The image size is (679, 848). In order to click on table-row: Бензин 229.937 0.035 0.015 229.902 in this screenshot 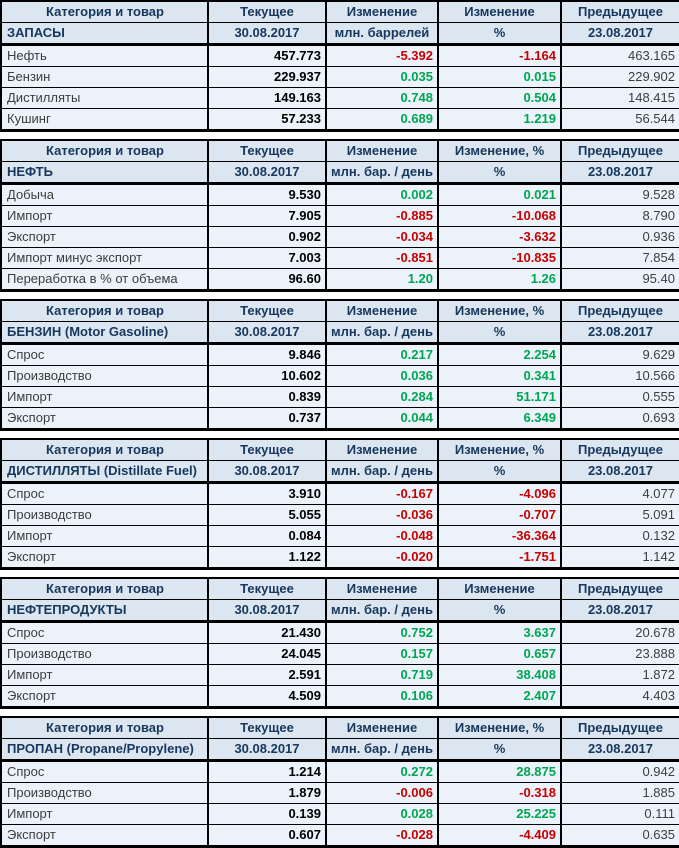, I will do `click(340, 77)`.